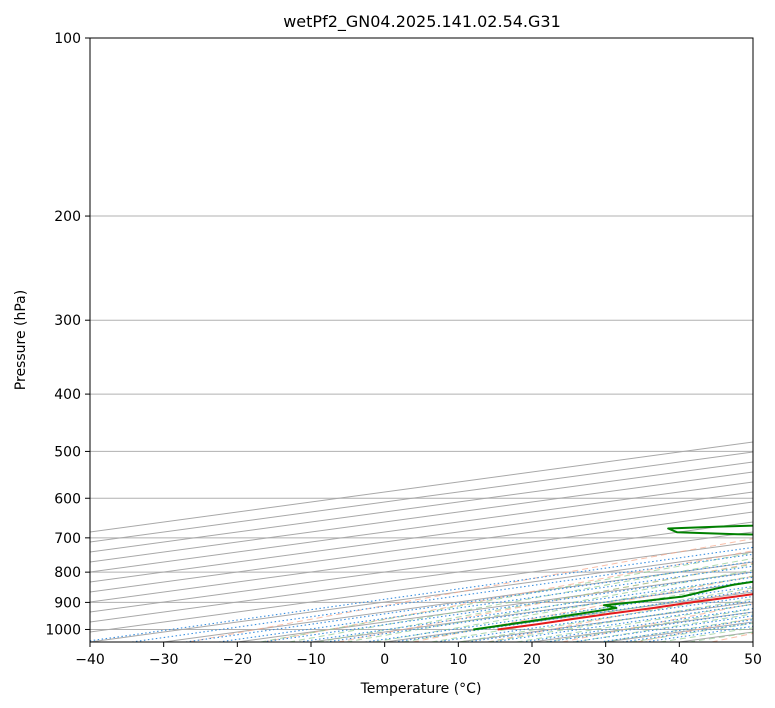 The height and width of the screenshot is (708, 775). I want to click on y-tick-label: 1000, so click(63, 630).